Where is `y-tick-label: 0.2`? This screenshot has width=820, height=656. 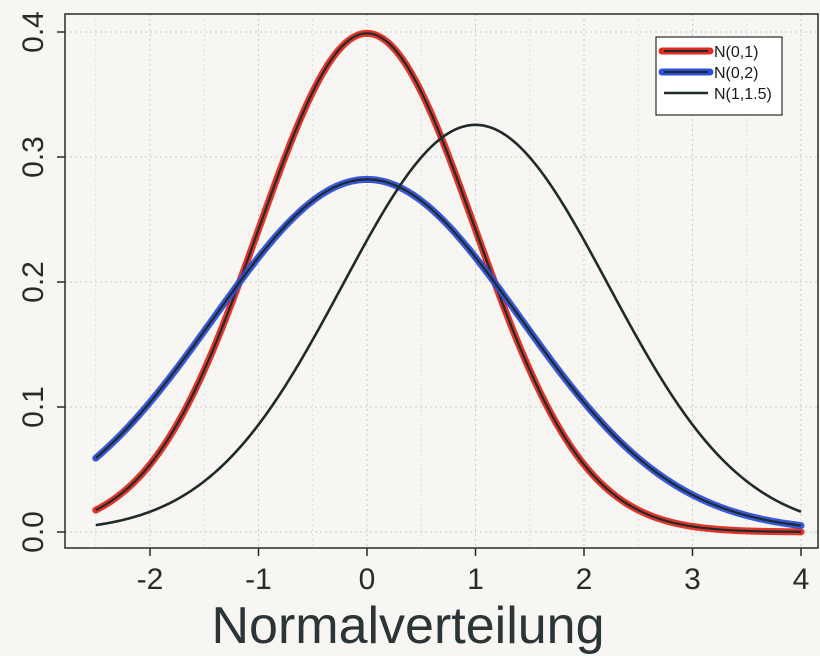 y-tick-label: 0.2 is located at coordinates (33, 282).